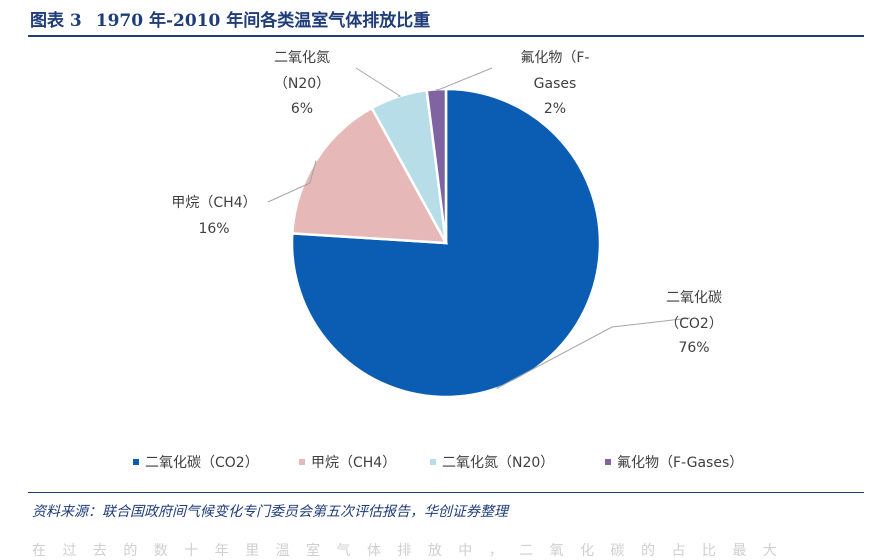  I want to click on title-rule, so click(446, 36).